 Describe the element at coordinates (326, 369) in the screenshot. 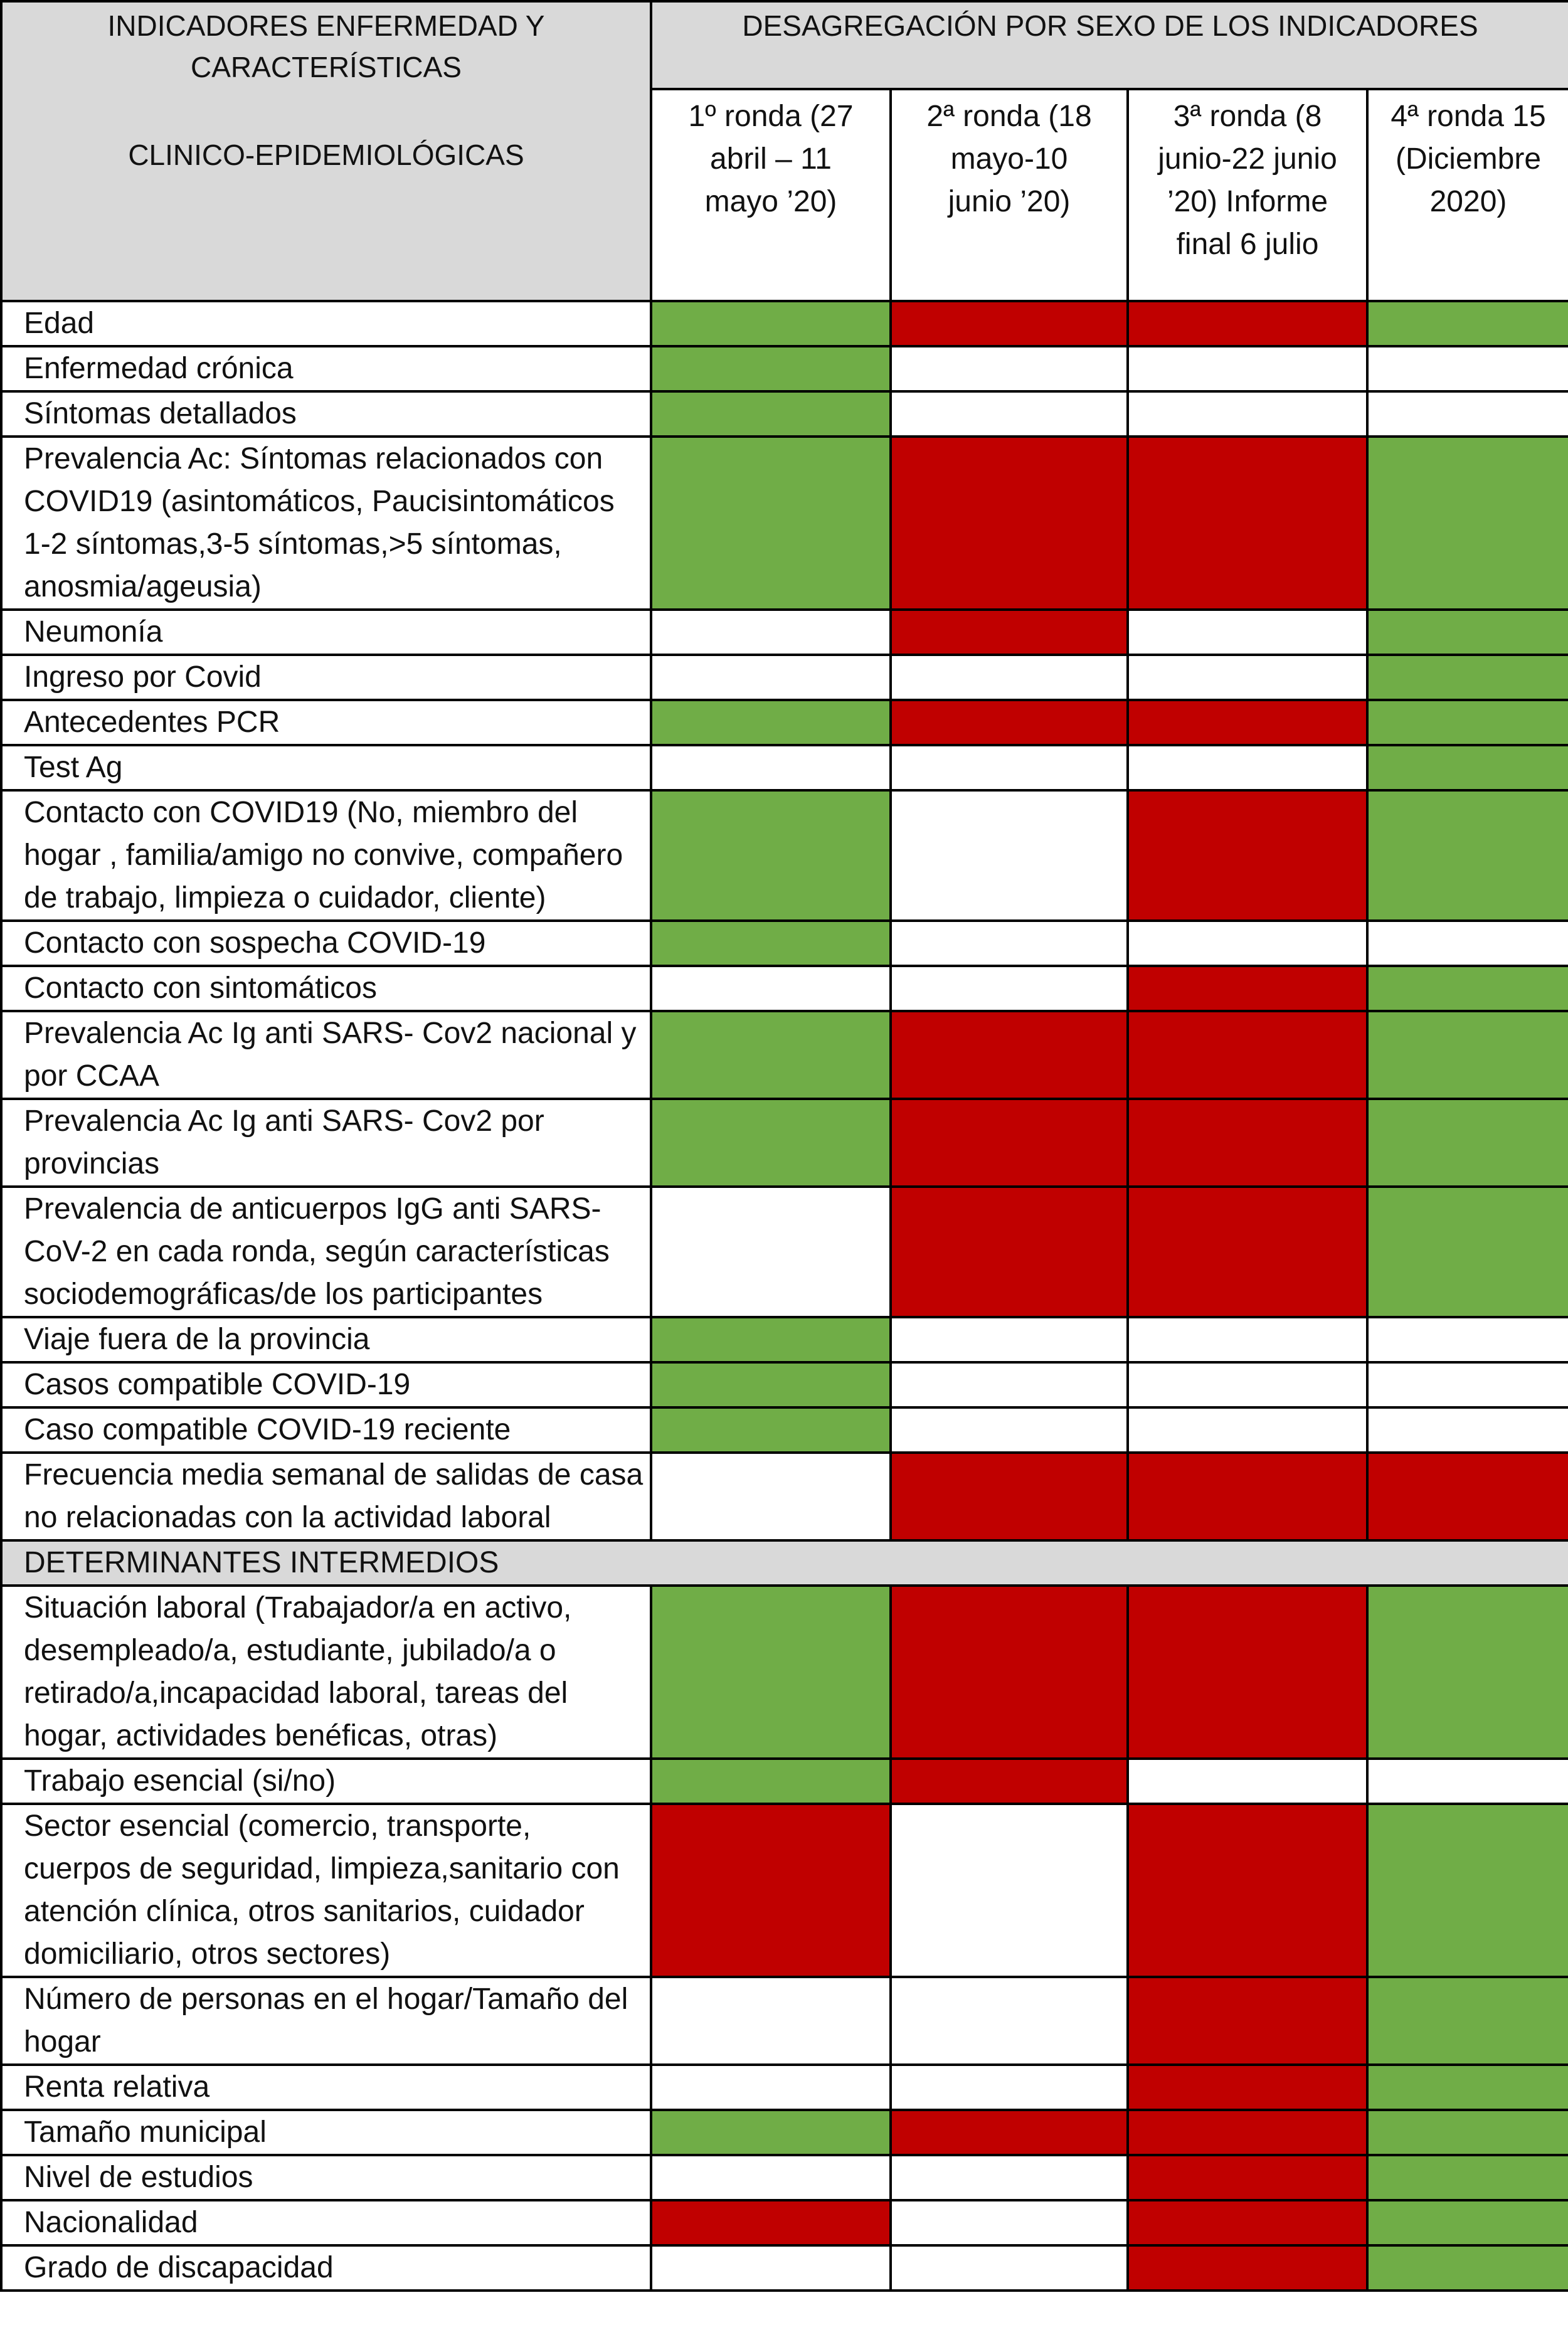

I see `indicator-label: Enfermedad crónica` at that location.